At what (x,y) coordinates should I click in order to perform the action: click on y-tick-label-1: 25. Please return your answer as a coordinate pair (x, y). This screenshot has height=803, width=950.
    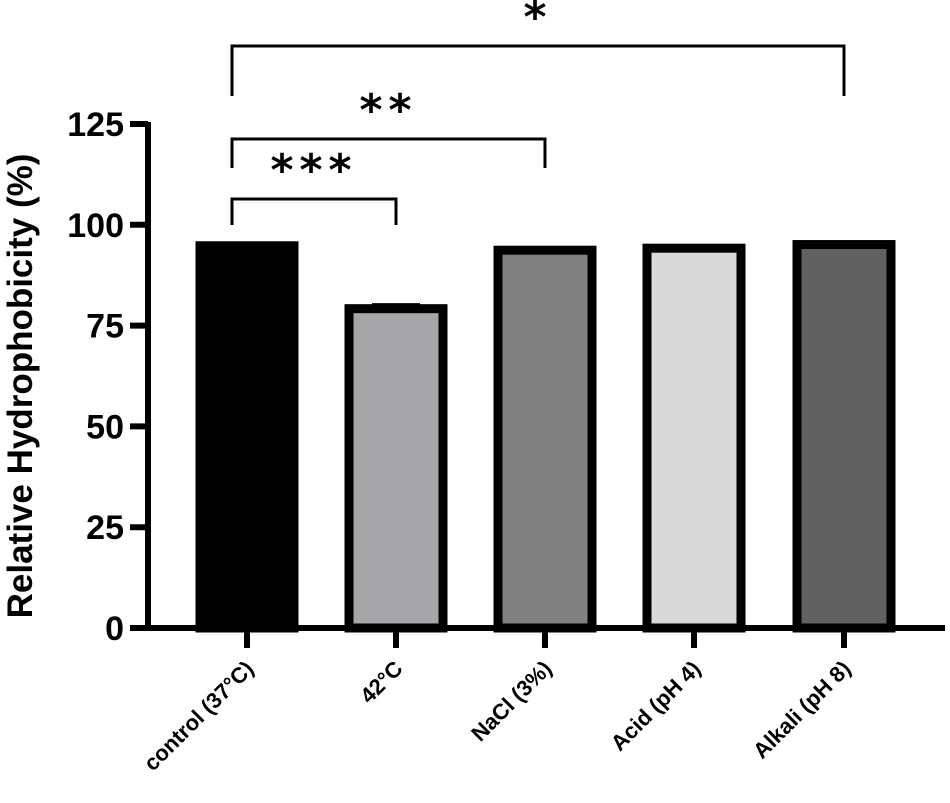
    Looking at the image, I should click on (105, 528).